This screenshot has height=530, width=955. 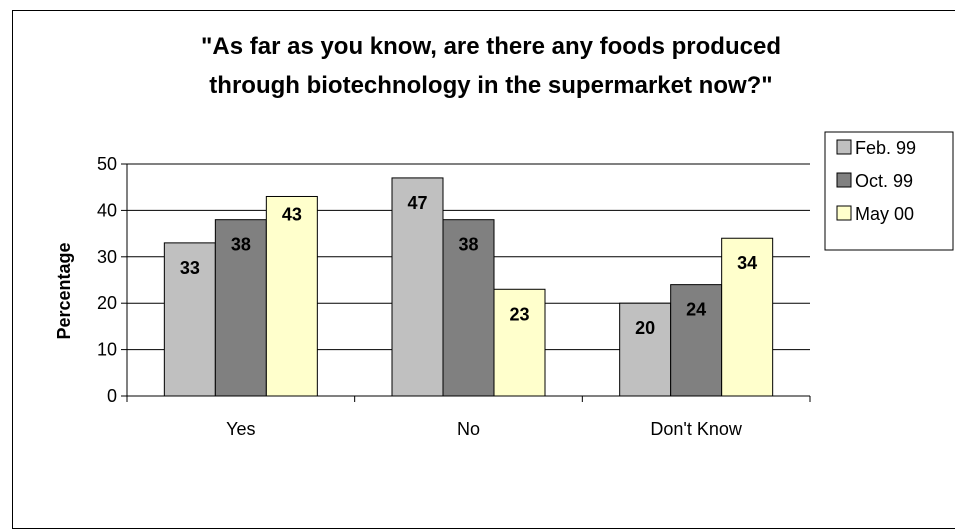 I want to click on legend-items: Feb. 99 Oct. 99 May 00, so click(x=876, y=181).